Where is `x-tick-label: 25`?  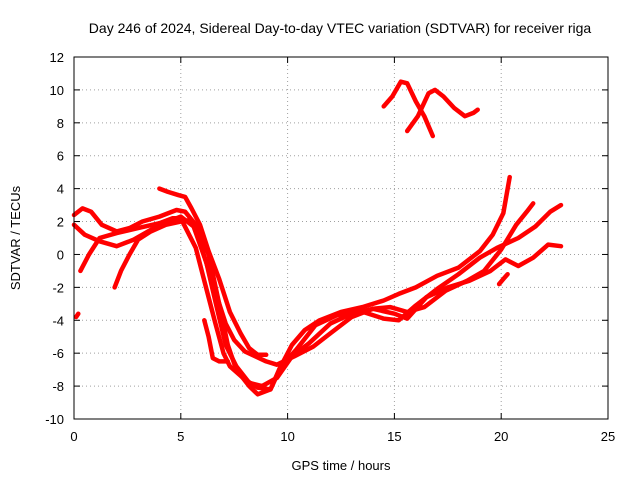
x-tick-label: 25 is located at coordinates (608, 436).